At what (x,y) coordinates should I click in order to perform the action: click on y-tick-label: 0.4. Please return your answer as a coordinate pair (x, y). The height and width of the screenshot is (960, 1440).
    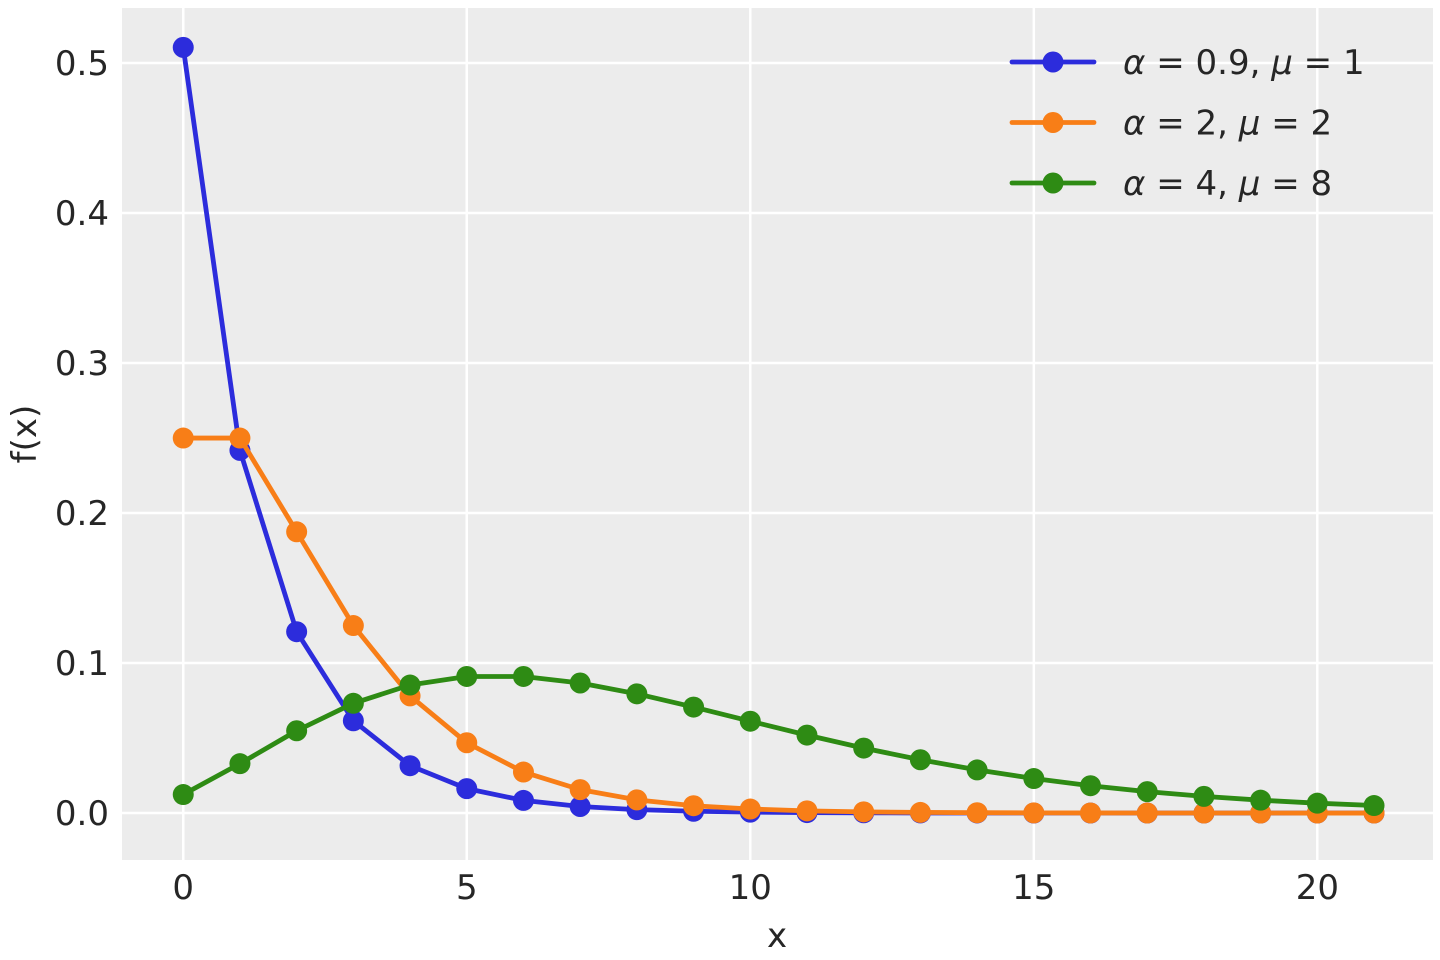
    Looking at the image, I should click on (82, 214).